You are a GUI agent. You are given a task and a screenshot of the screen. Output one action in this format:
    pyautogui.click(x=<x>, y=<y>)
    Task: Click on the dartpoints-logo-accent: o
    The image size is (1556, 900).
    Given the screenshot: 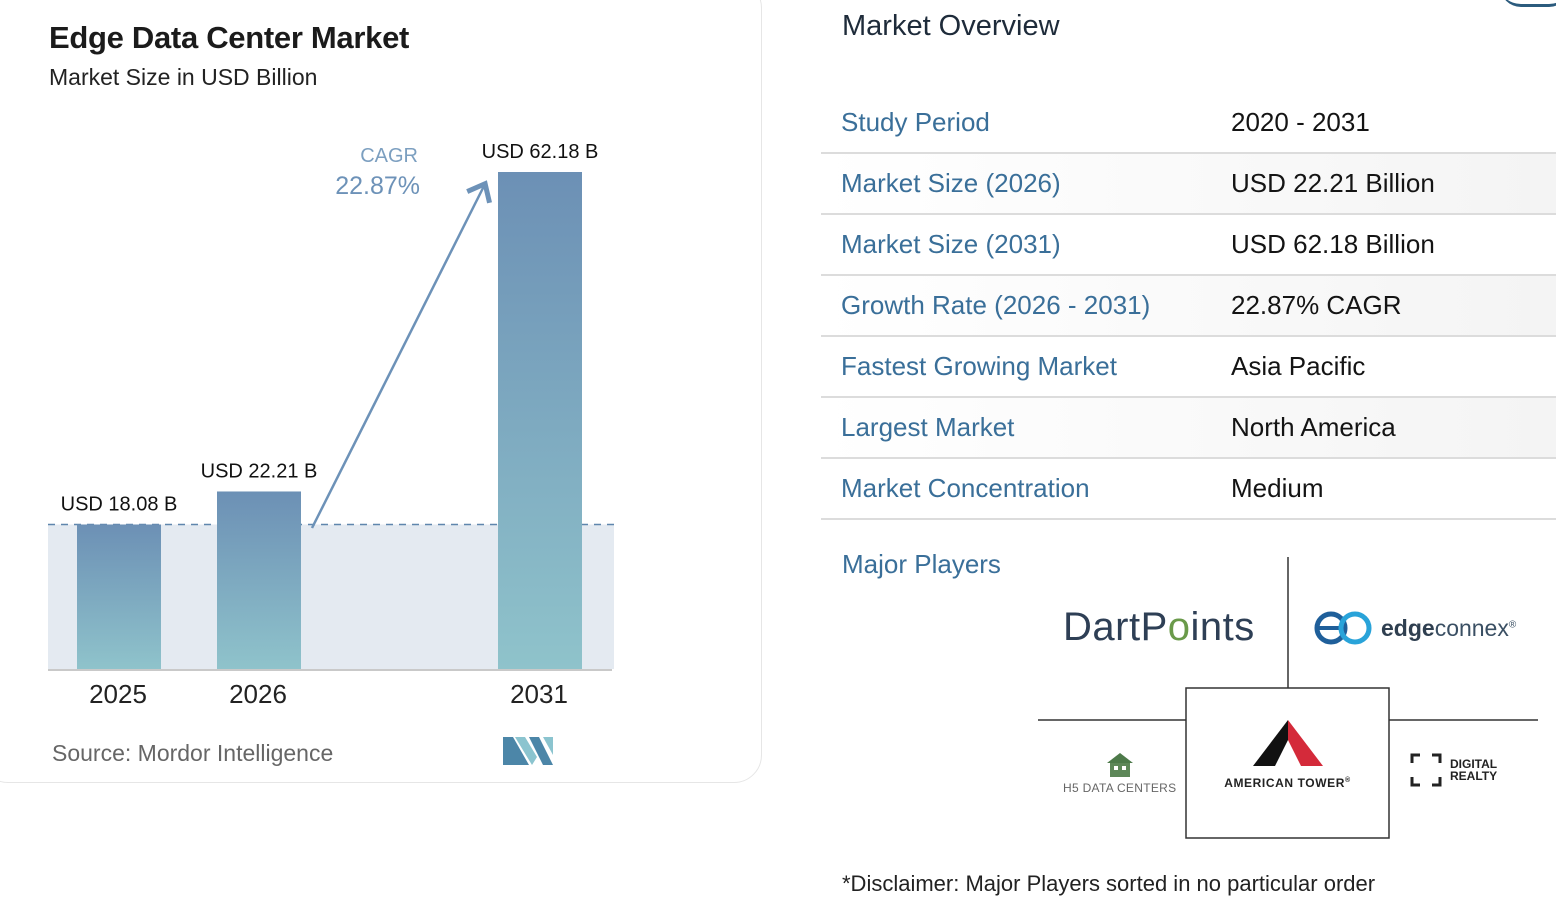 What is the action you would take?
    pyautogui.click(x=1179, y=627)
    